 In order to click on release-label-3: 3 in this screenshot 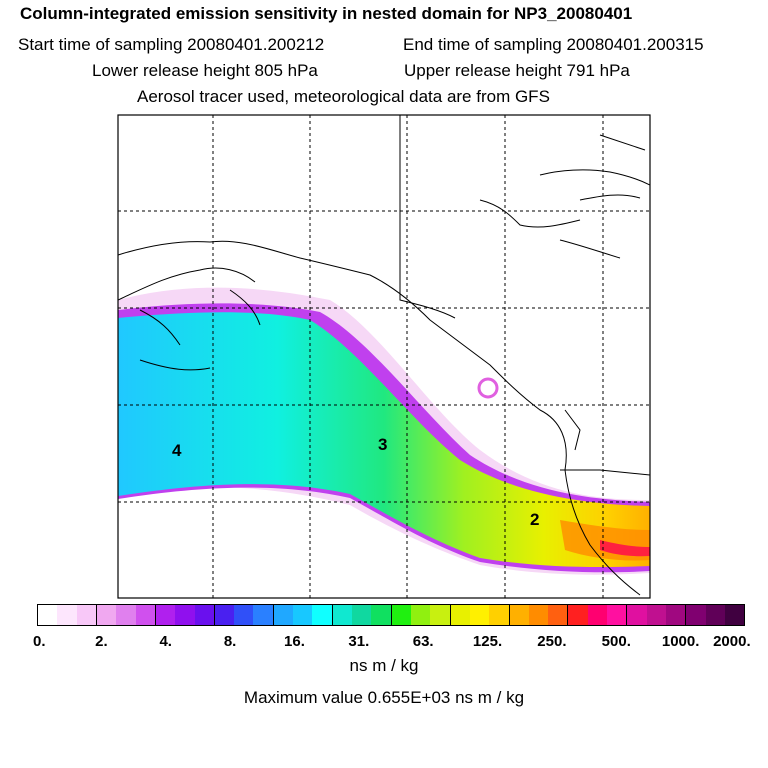, I will do `click(382, 444)`.